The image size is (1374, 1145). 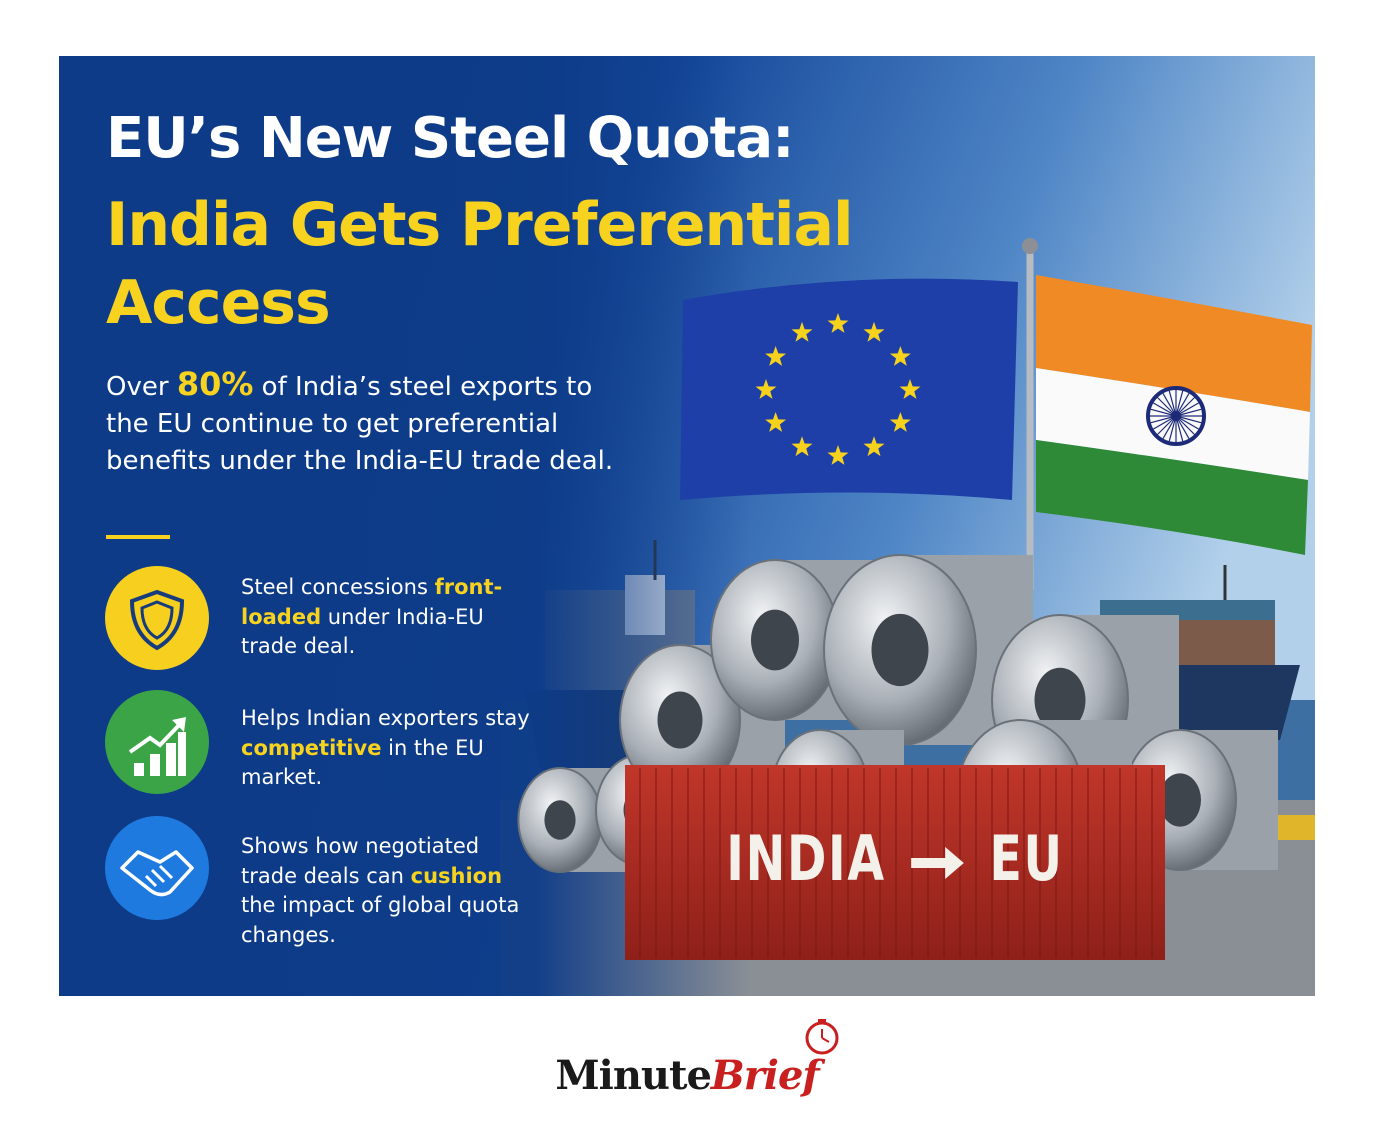 I want to click on highlight: competitive, so click(x=311, y=747).